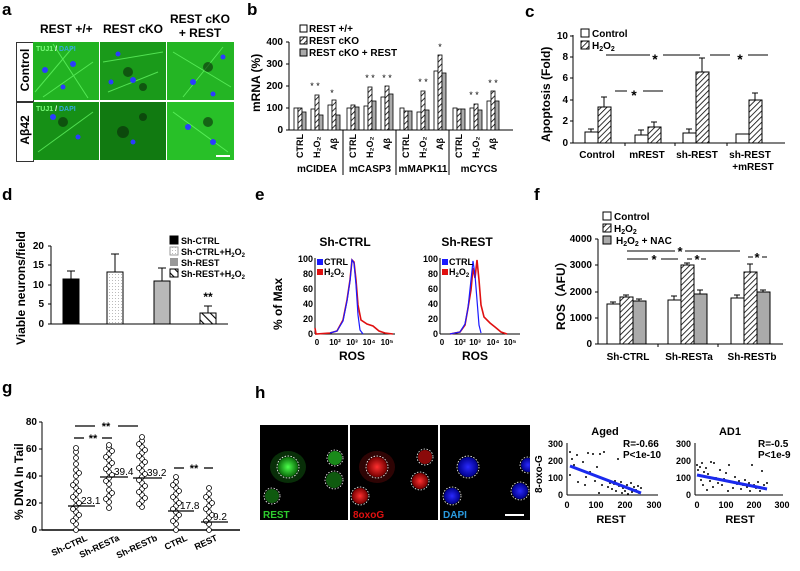 The image size is (800, 571). Describe the element at coordinates (39, 246) in the screenshot. I see `svg-text: 20` at that location.